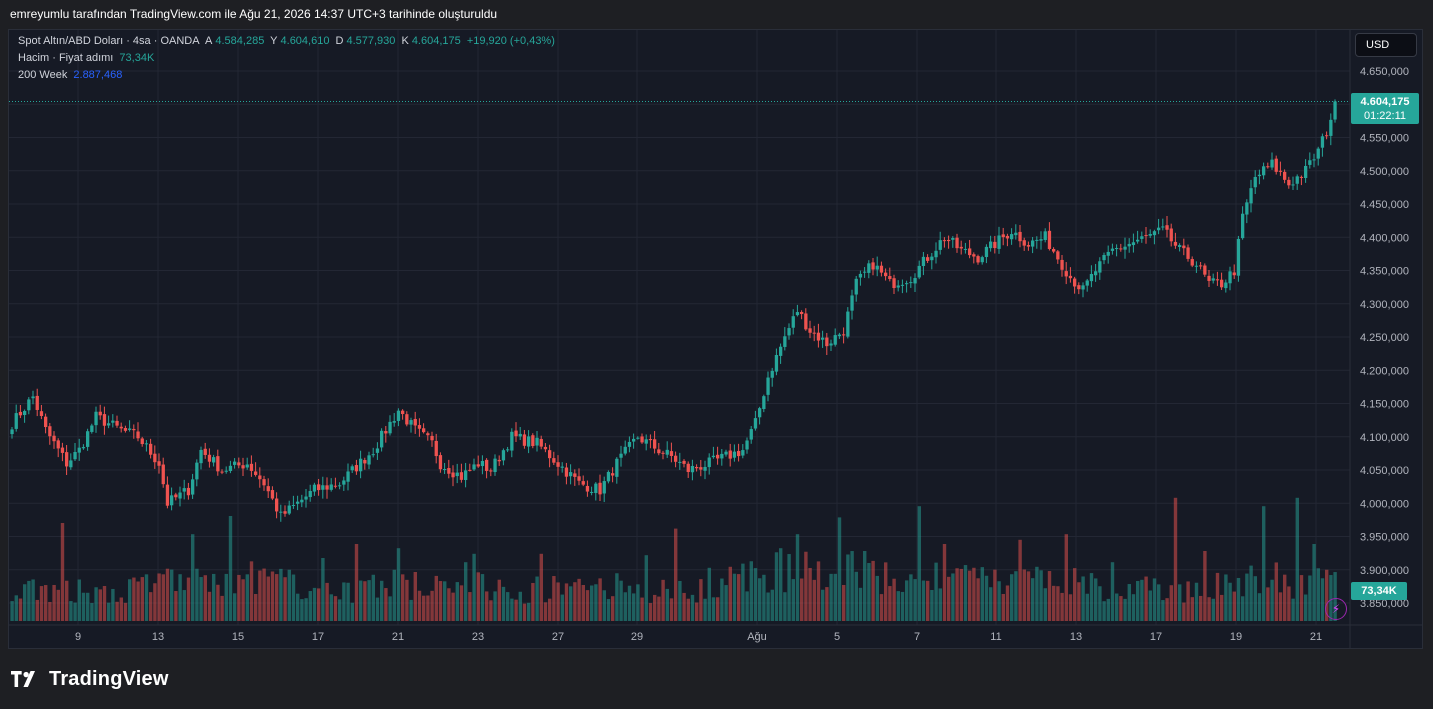  I want to click on price-axis-label: 4.300,000, so click(1384, 305).